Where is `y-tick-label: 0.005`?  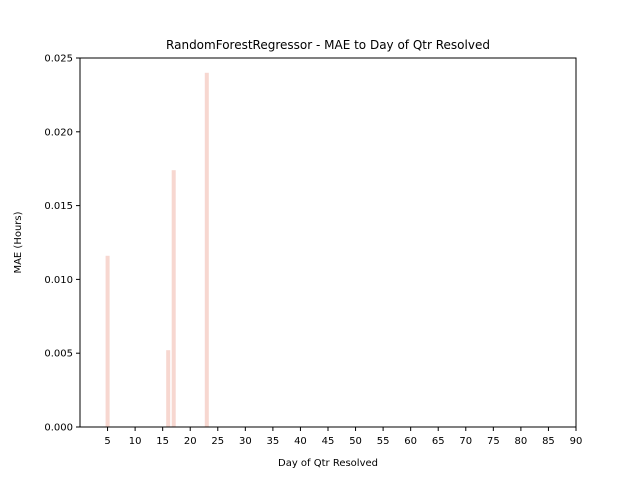
y-tick-label: 0.005 is located at coordinates (58, 354).